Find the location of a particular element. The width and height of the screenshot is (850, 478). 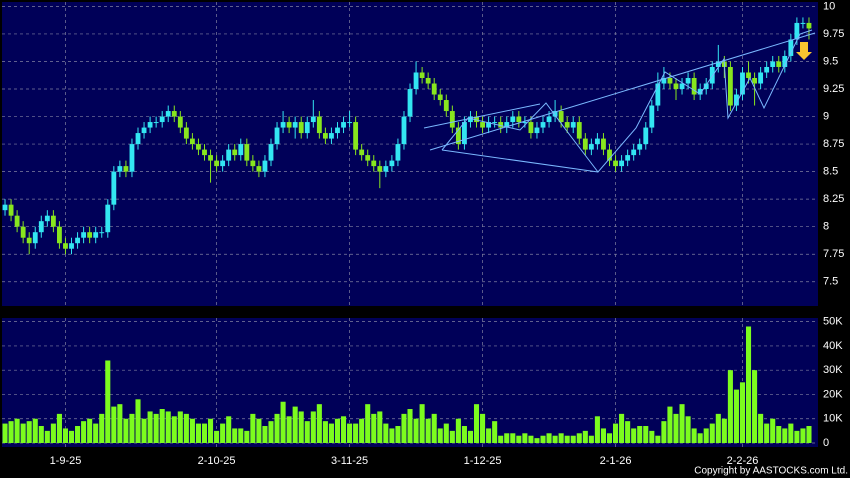

y-tick-label: 10K is located at coordinates (833, 419).